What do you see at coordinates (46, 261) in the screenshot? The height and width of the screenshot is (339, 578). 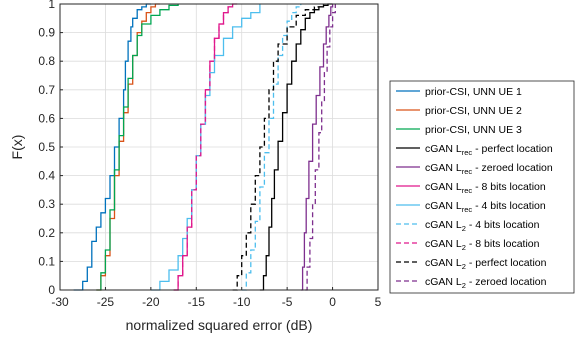 I see `y-tick-label: 0.1` at bounding box center [46, 261].